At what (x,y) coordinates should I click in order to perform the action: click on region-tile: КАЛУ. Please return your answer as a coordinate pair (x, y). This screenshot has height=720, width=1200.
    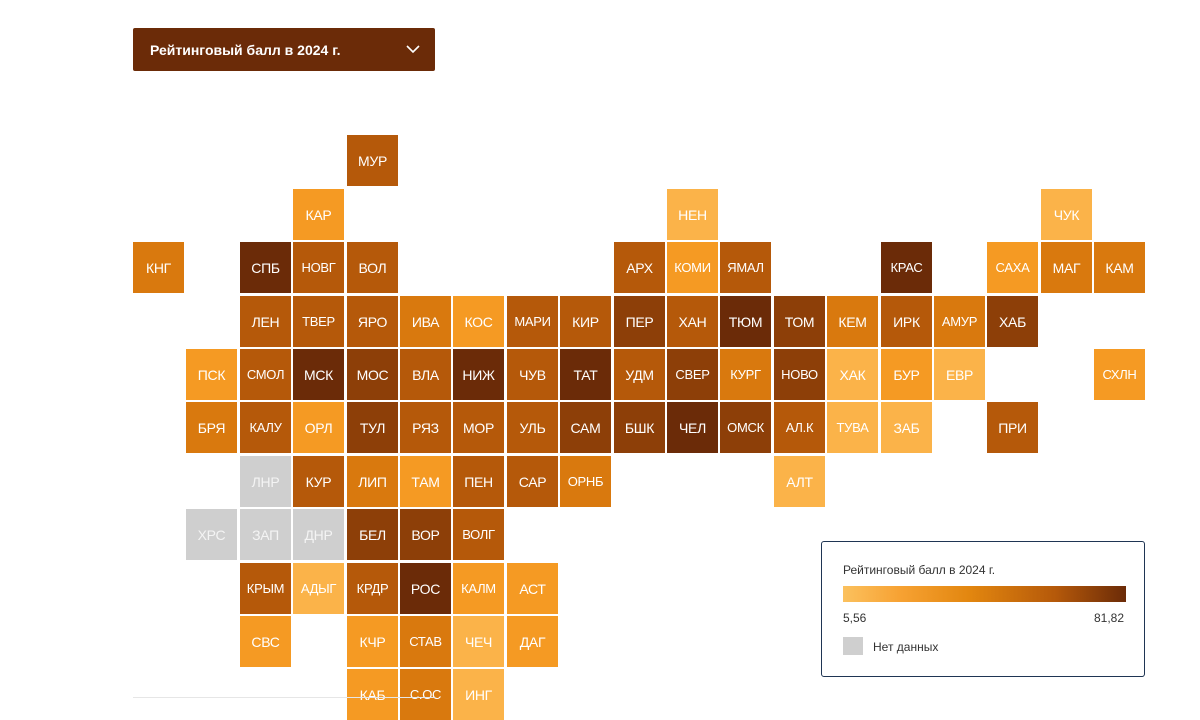
    Looking at the image, I should click on (265, 427).